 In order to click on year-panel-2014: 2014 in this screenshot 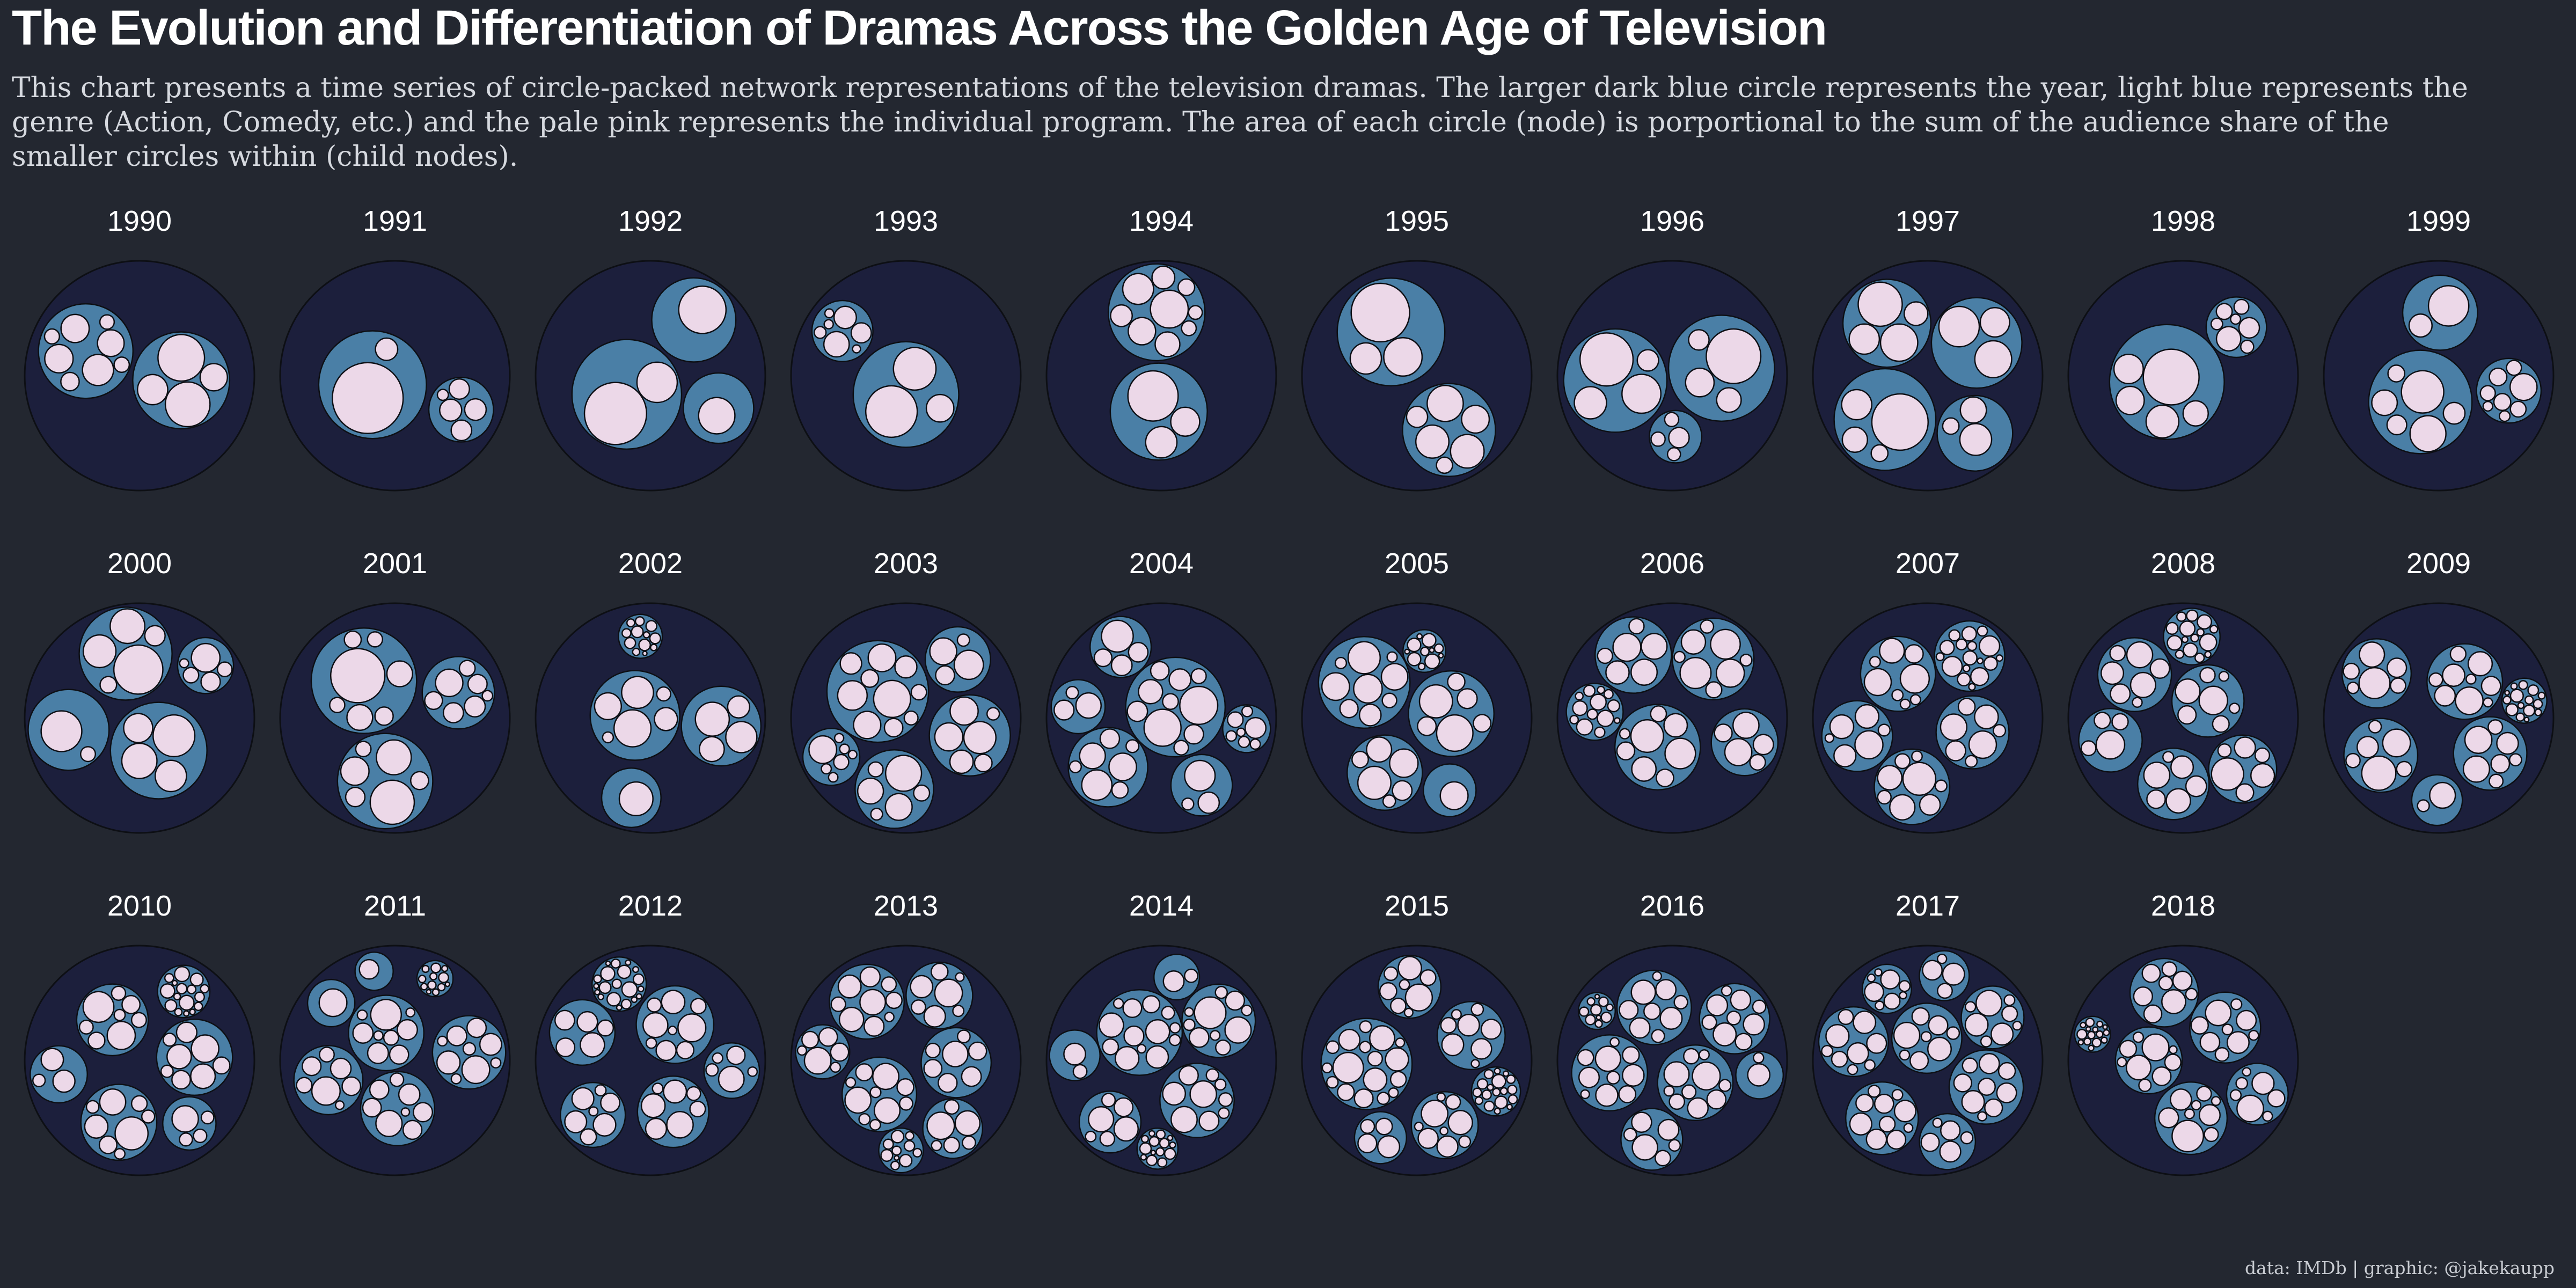, I will do `click(1161, 1033)`.